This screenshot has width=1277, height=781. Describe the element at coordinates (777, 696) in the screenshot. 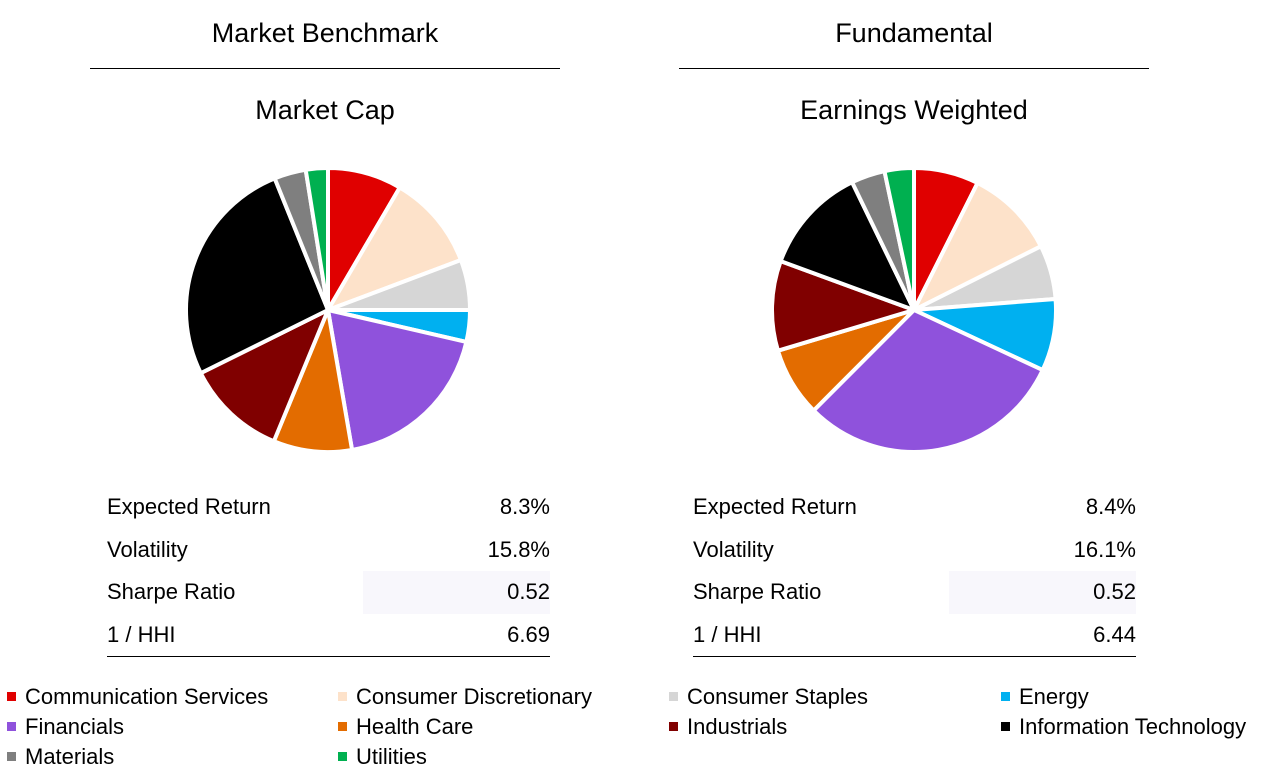

I see `legend-label: Consumer Staples` at that location.